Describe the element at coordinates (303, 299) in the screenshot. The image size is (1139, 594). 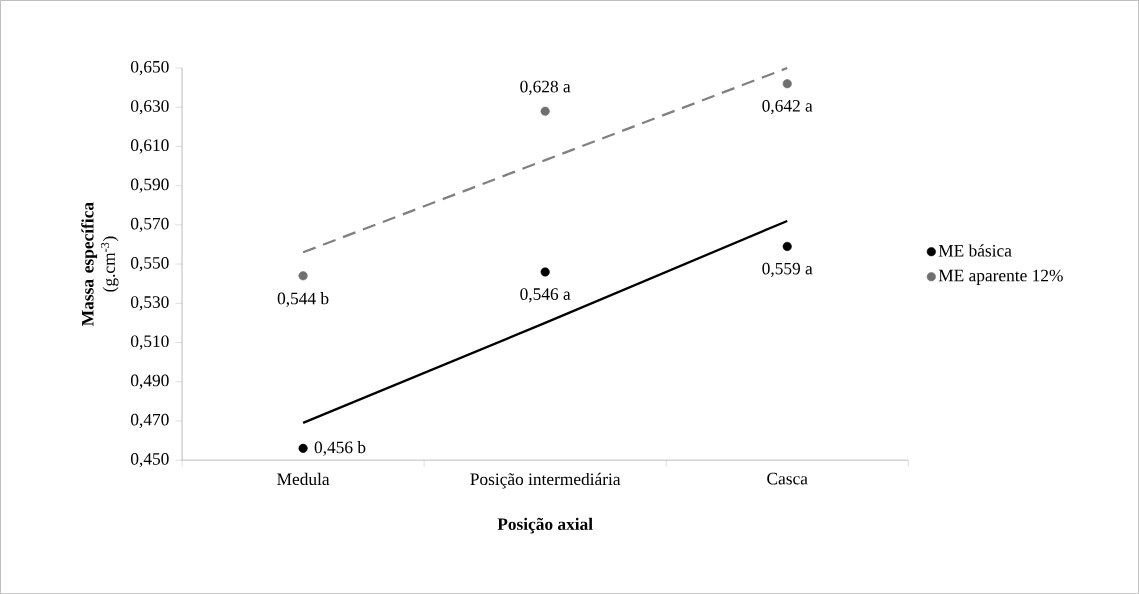
I see `data-label: 0,544 b` at that location.